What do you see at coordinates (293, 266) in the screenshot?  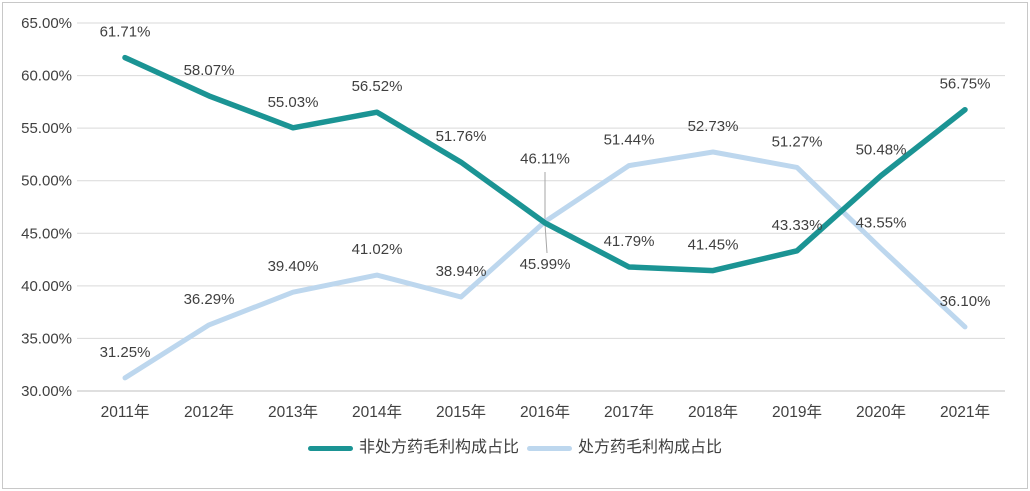 I see `data-label-series1-point2: 39.40%` at bounding box center [293, 266].